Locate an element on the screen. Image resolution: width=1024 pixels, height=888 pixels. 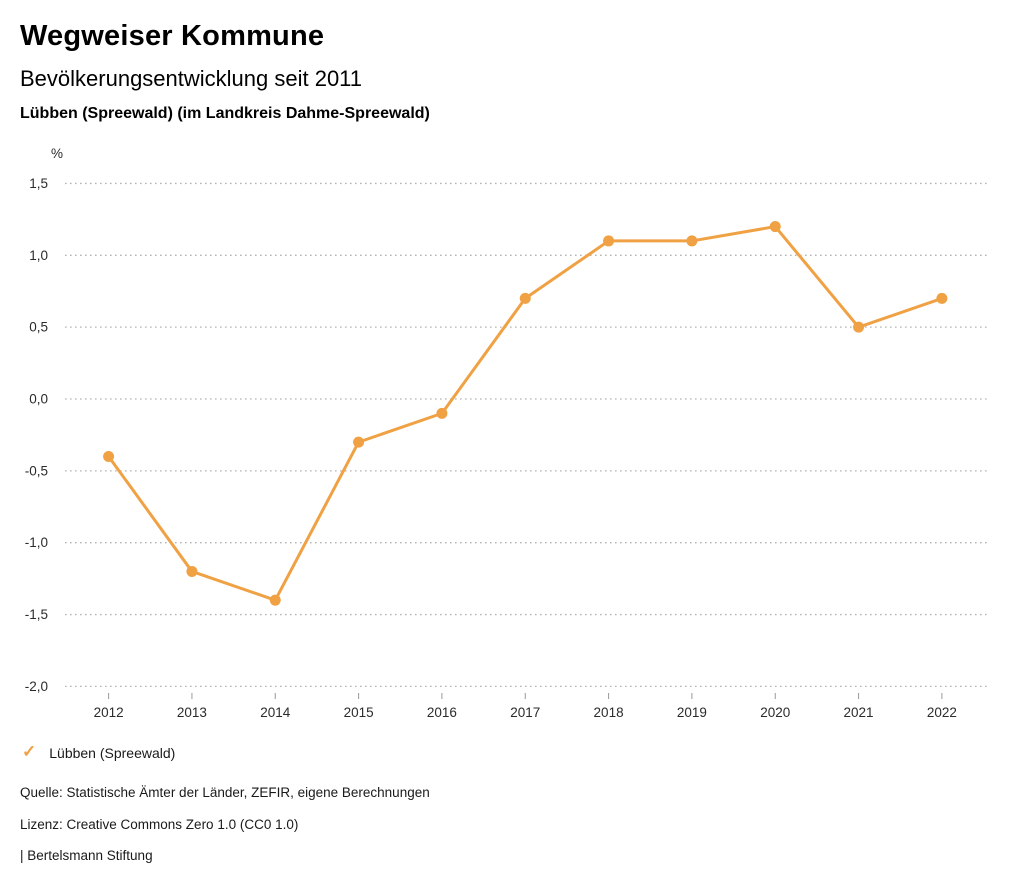
y-tick-label: 1,0 is located at coordinates (38, 255).